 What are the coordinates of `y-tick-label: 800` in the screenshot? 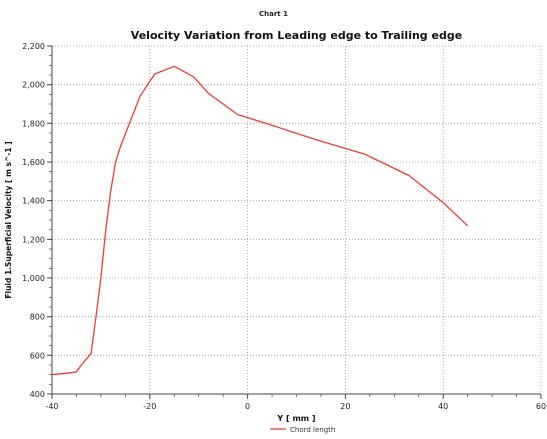 It's located at (37, 317).